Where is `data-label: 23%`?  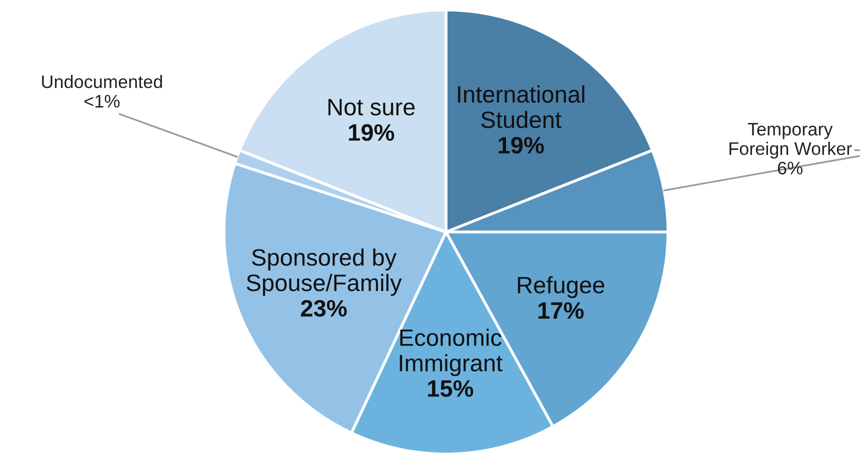 data-label: 23% is located at coordinates (323, 308).